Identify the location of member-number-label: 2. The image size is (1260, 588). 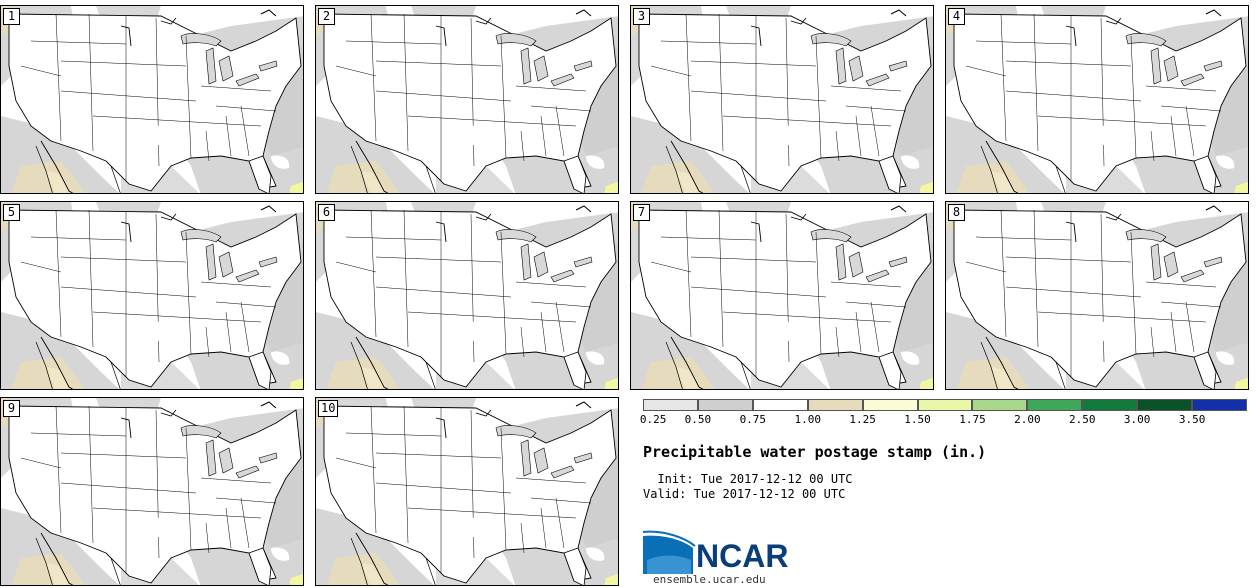
(326, 16).